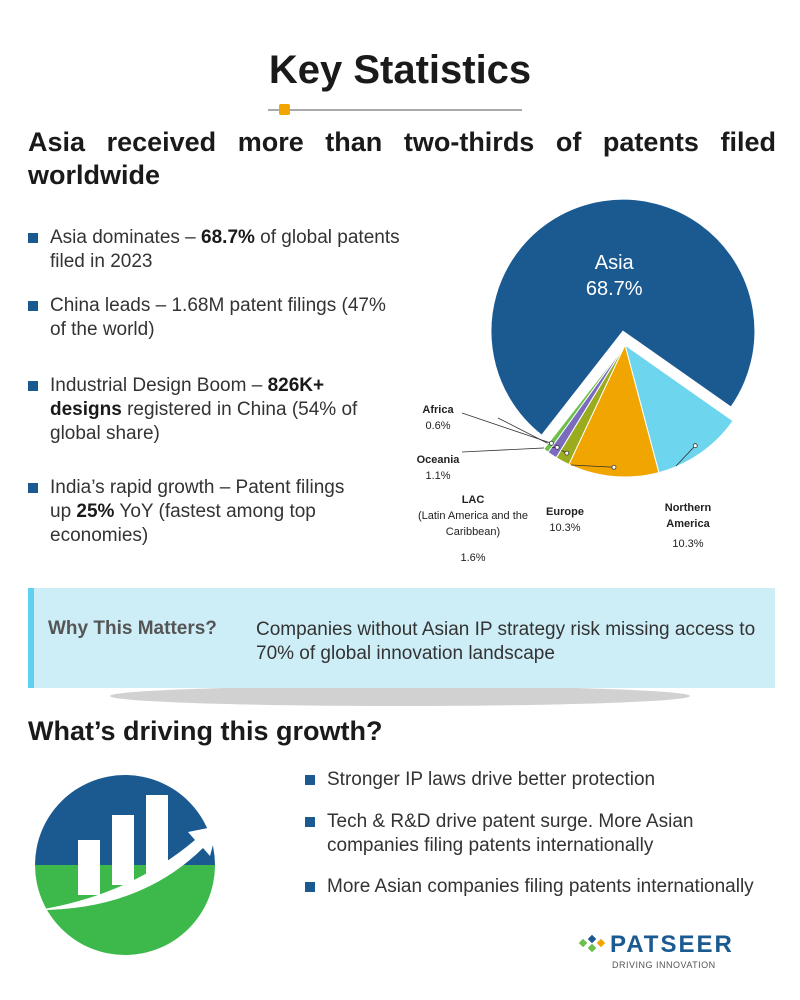 This screenshot has width=800, height=1000. What do you see at coordinates (672, 944) in the screenshot?
I see `logo-name: PATSEER` at bounding box center [672, 944].